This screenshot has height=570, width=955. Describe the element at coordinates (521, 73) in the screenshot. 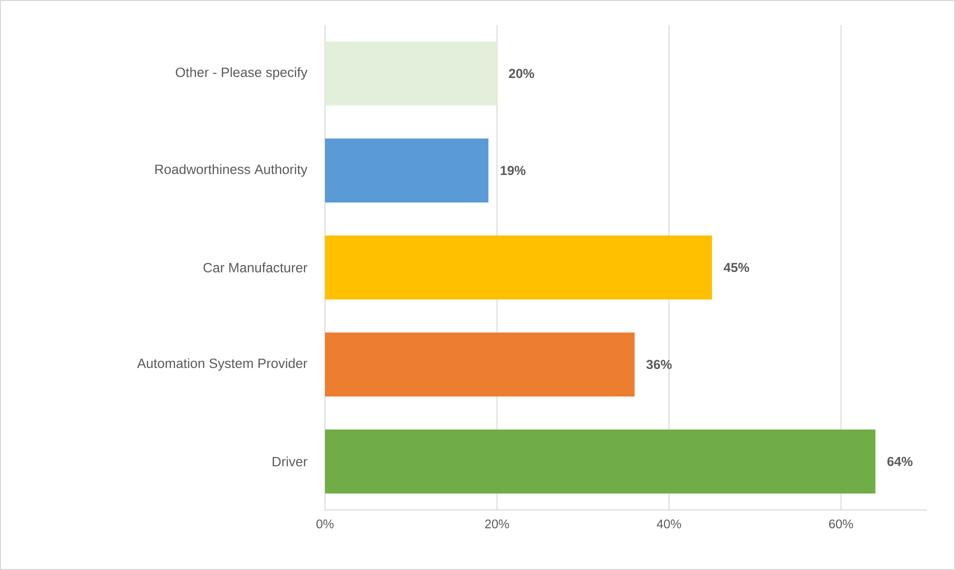

I see `data-label: 20%` at that location.